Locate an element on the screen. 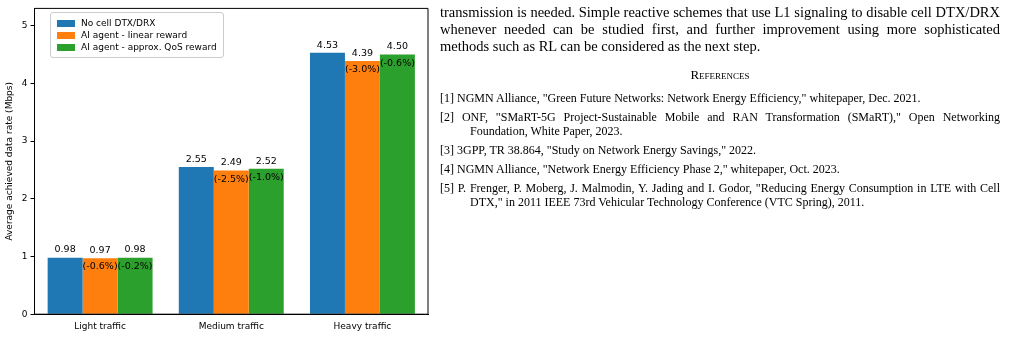  legend-label: No cell DTX/DRX is located at coordinates (118, 23).